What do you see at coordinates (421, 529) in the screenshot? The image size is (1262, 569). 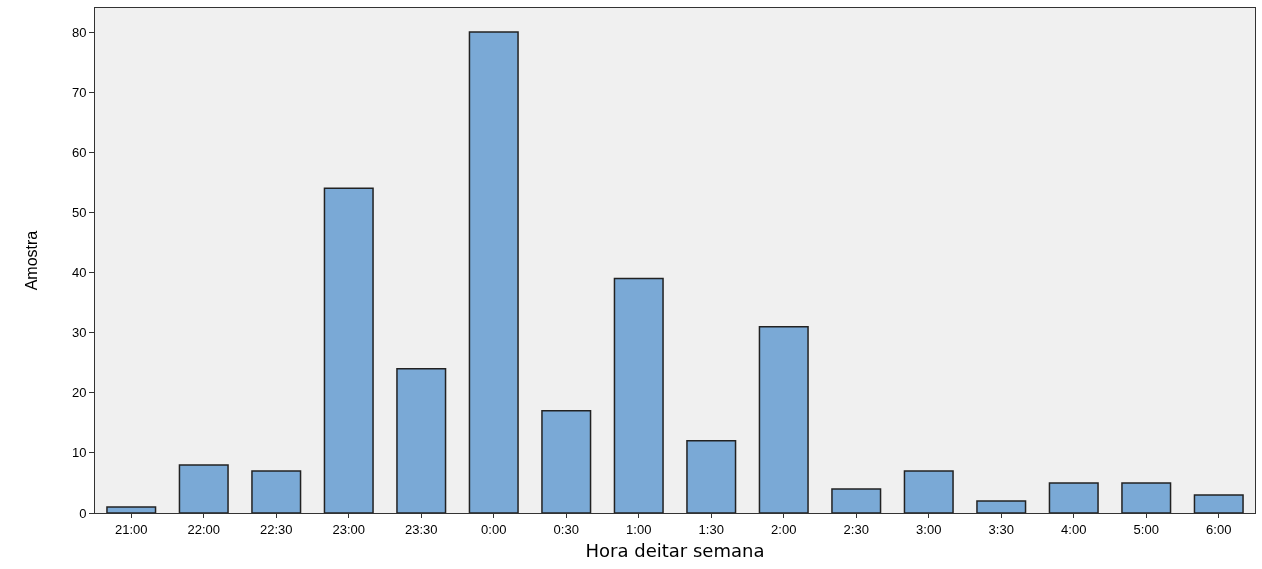 I see `x-tick-label: 23:30` at bounding box center [421, 529].